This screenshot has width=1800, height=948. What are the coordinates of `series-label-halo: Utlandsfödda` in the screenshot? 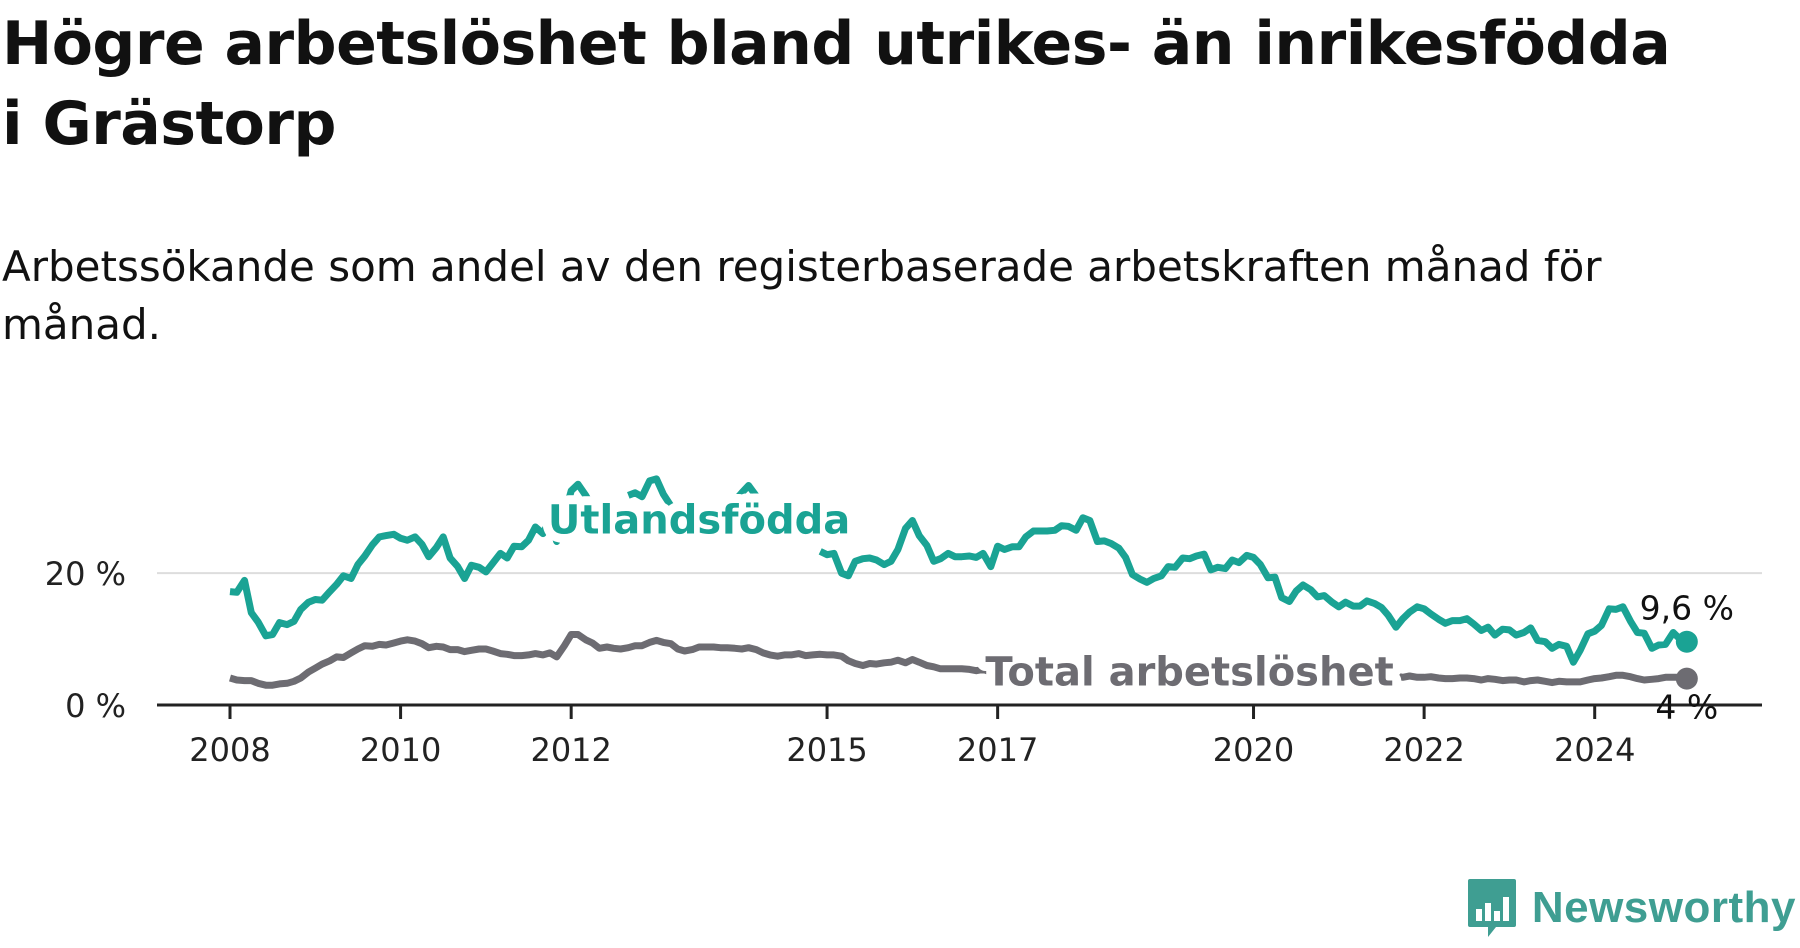 It's located at (699, 520).